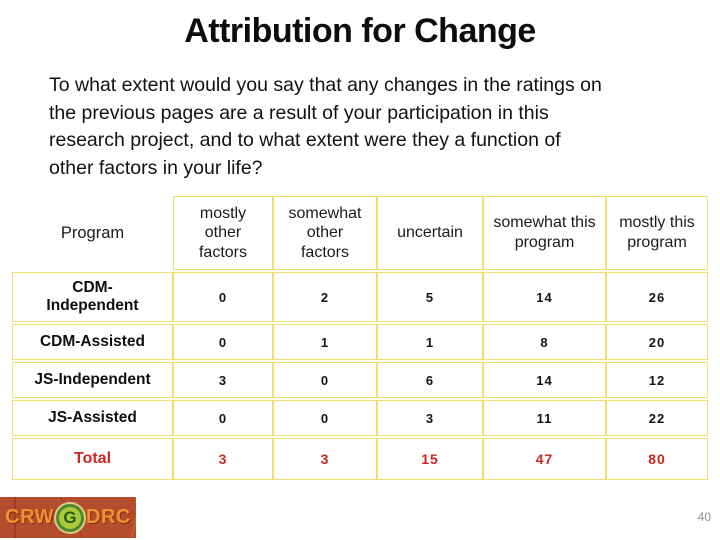 This screenshot has height=540, width=720. What do you see at coordinates (430, 459) in the screenshot?
I see `total-value: 15` at bounding box center [430, 459].